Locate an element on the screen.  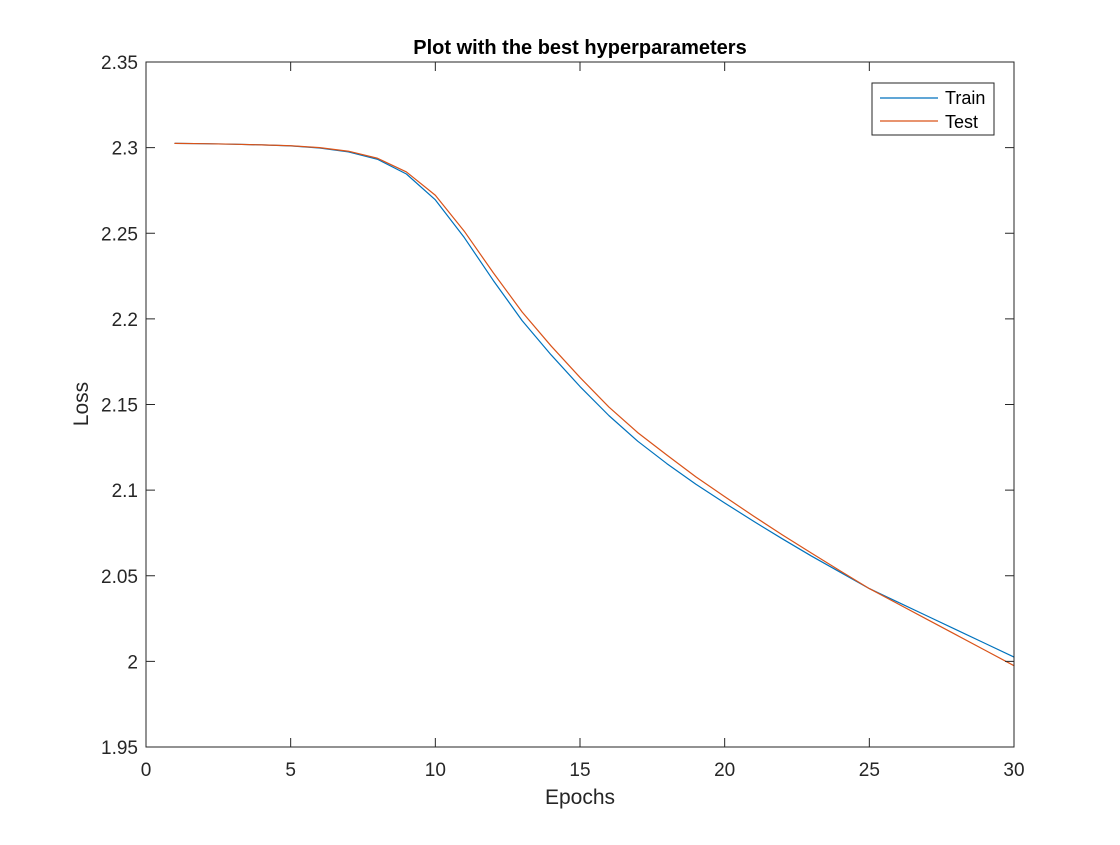
legend: Train Test is located at coordinates (933, 109).